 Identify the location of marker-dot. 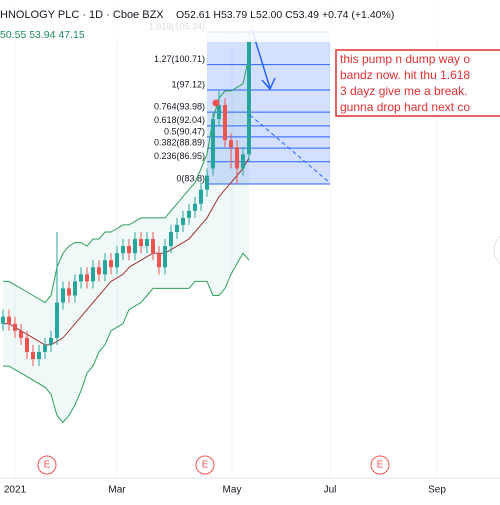
(216, 103).